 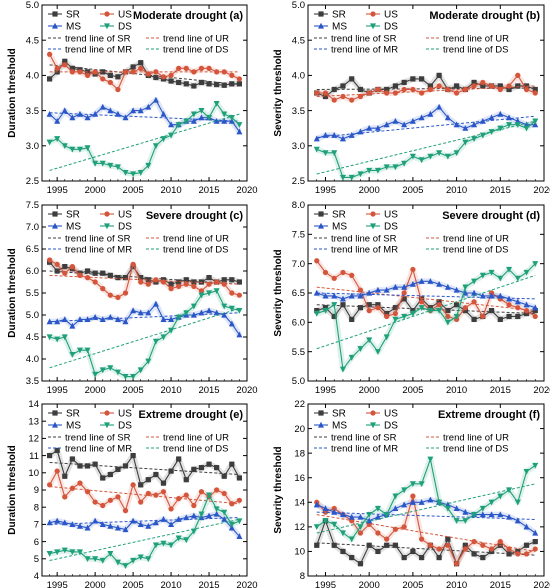 What do you see at coordinates (426, 299) in the screenshot?
I see `trend-line-US` at bounding box center [426, 299].